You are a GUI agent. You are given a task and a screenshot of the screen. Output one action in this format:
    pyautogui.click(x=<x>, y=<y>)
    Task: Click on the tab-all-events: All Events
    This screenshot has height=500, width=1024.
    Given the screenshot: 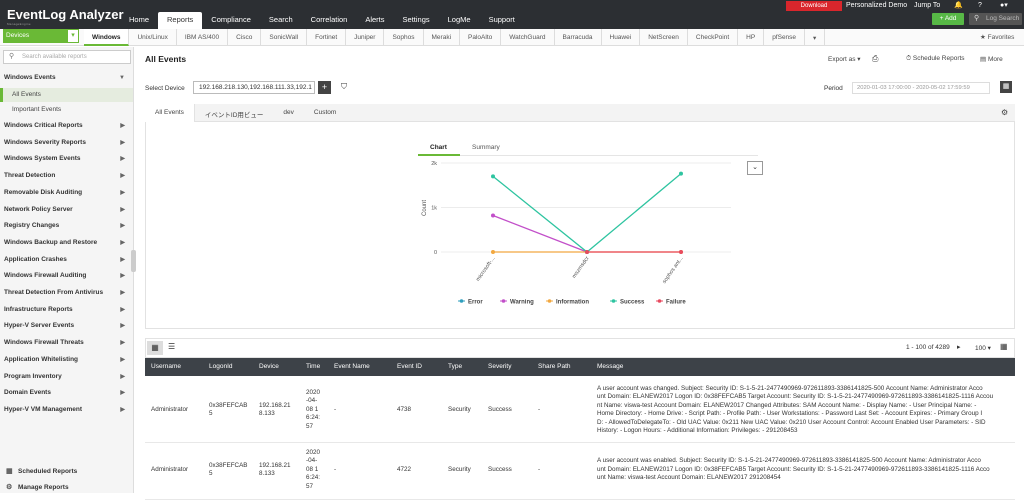 What is the action you would take?
    pyautogui.click(x=170, y=113)
    